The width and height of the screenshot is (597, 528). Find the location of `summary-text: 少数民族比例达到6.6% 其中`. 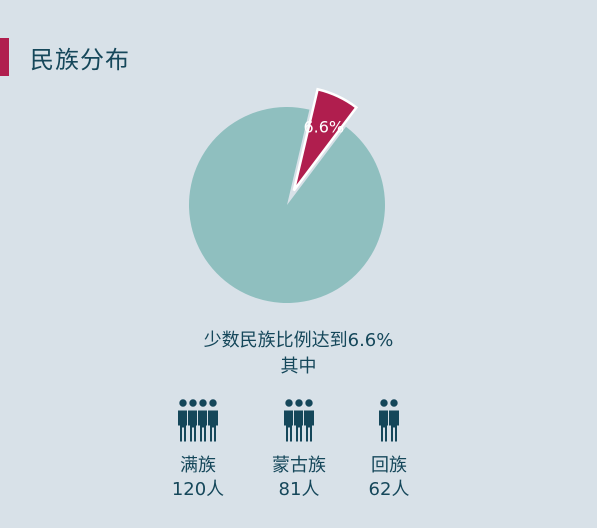

summary-text: 少数民族比例达到6.6% 其中 is located at coordinates (298, 354).